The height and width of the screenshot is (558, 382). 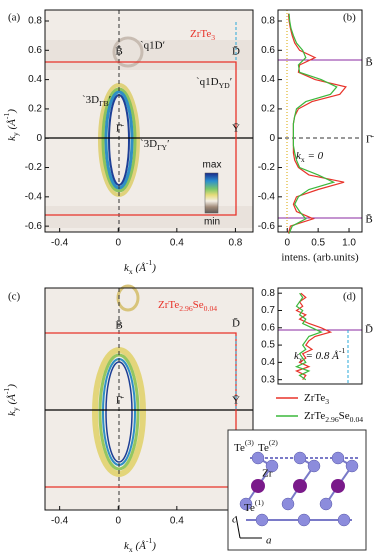 I want to click on panel-b, so click(x=320, y=121).